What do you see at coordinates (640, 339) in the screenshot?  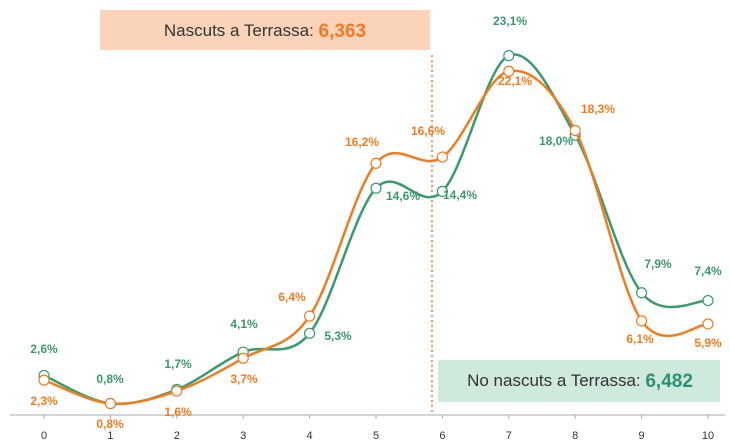 I see `data-label: 6,1%` at bounding box center [640, 339].